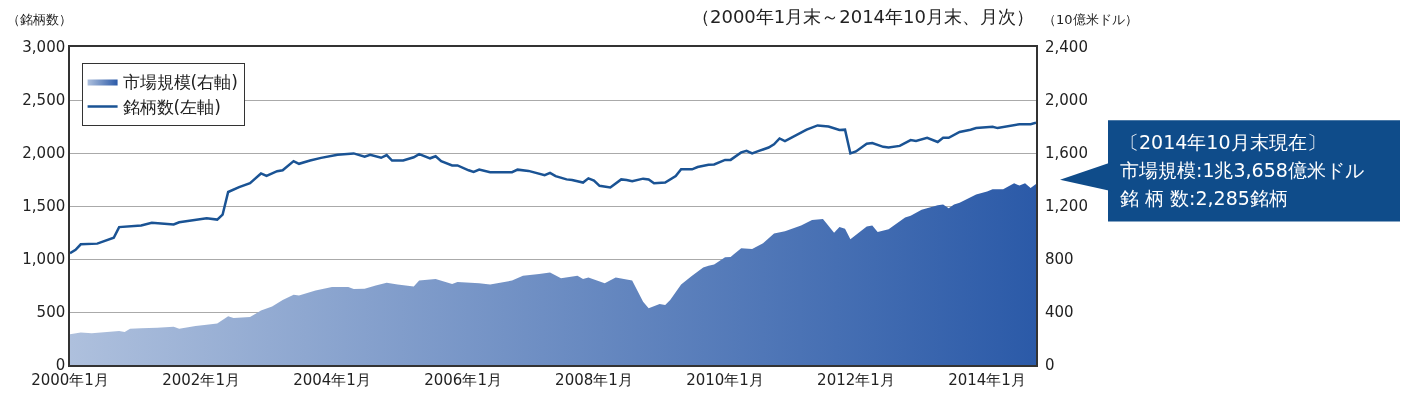 The width and height of the screenshot is (1413, 401). What do you see at coordinates (1090, 19) in the screenshot?
I see `y2-axis-title: （10億米ドル）` at bounding box center [1090, 19].